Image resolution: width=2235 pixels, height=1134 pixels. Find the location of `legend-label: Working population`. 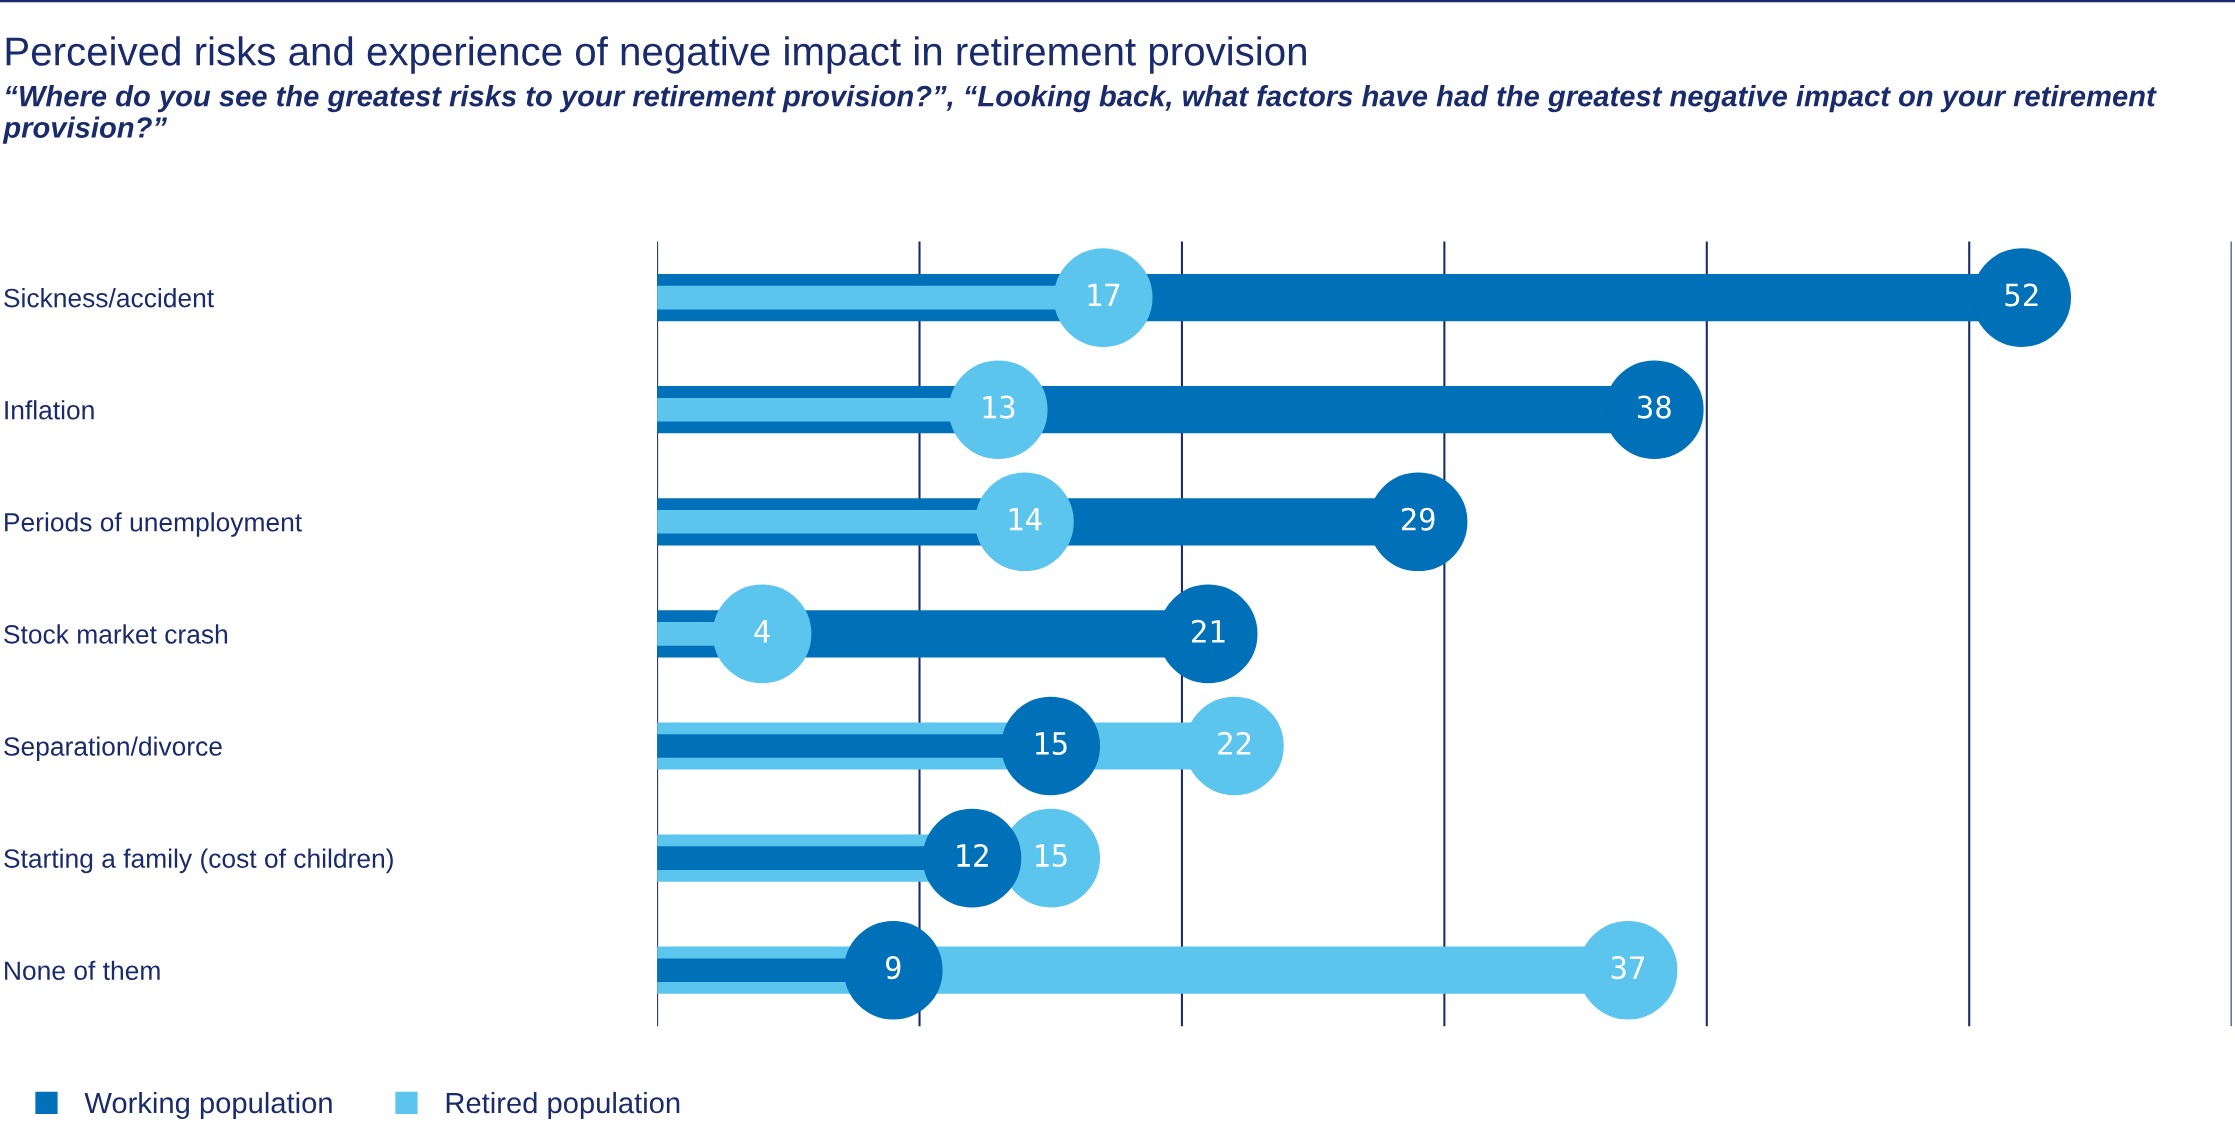

legend-label: Working population is located at coordinates (208, 1105).